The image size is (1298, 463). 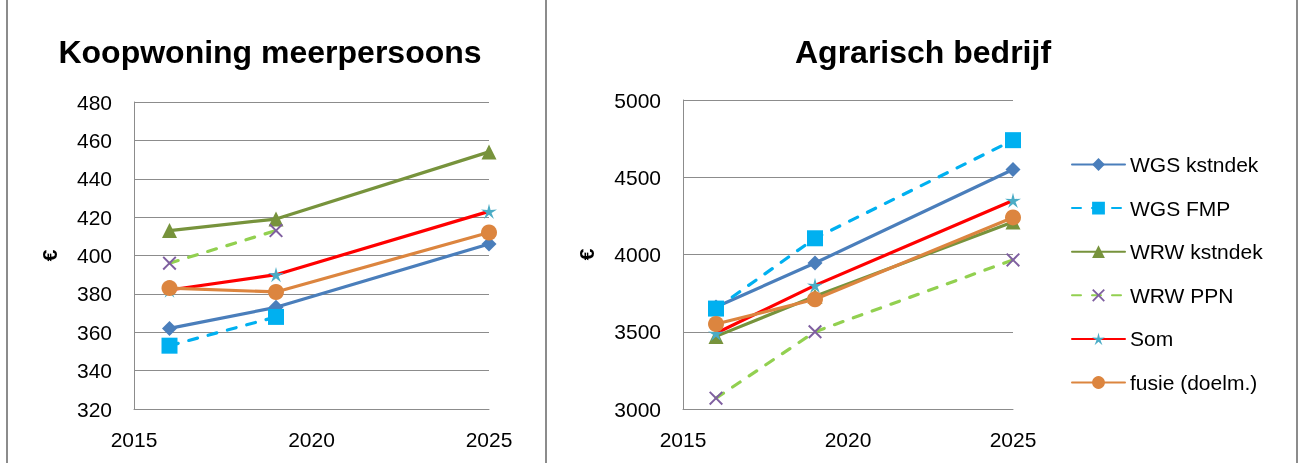 What do you see at coordinates (94, 102) in the screenshot?
I see `y-tick-label: 480` at bounding box center [94, 102].